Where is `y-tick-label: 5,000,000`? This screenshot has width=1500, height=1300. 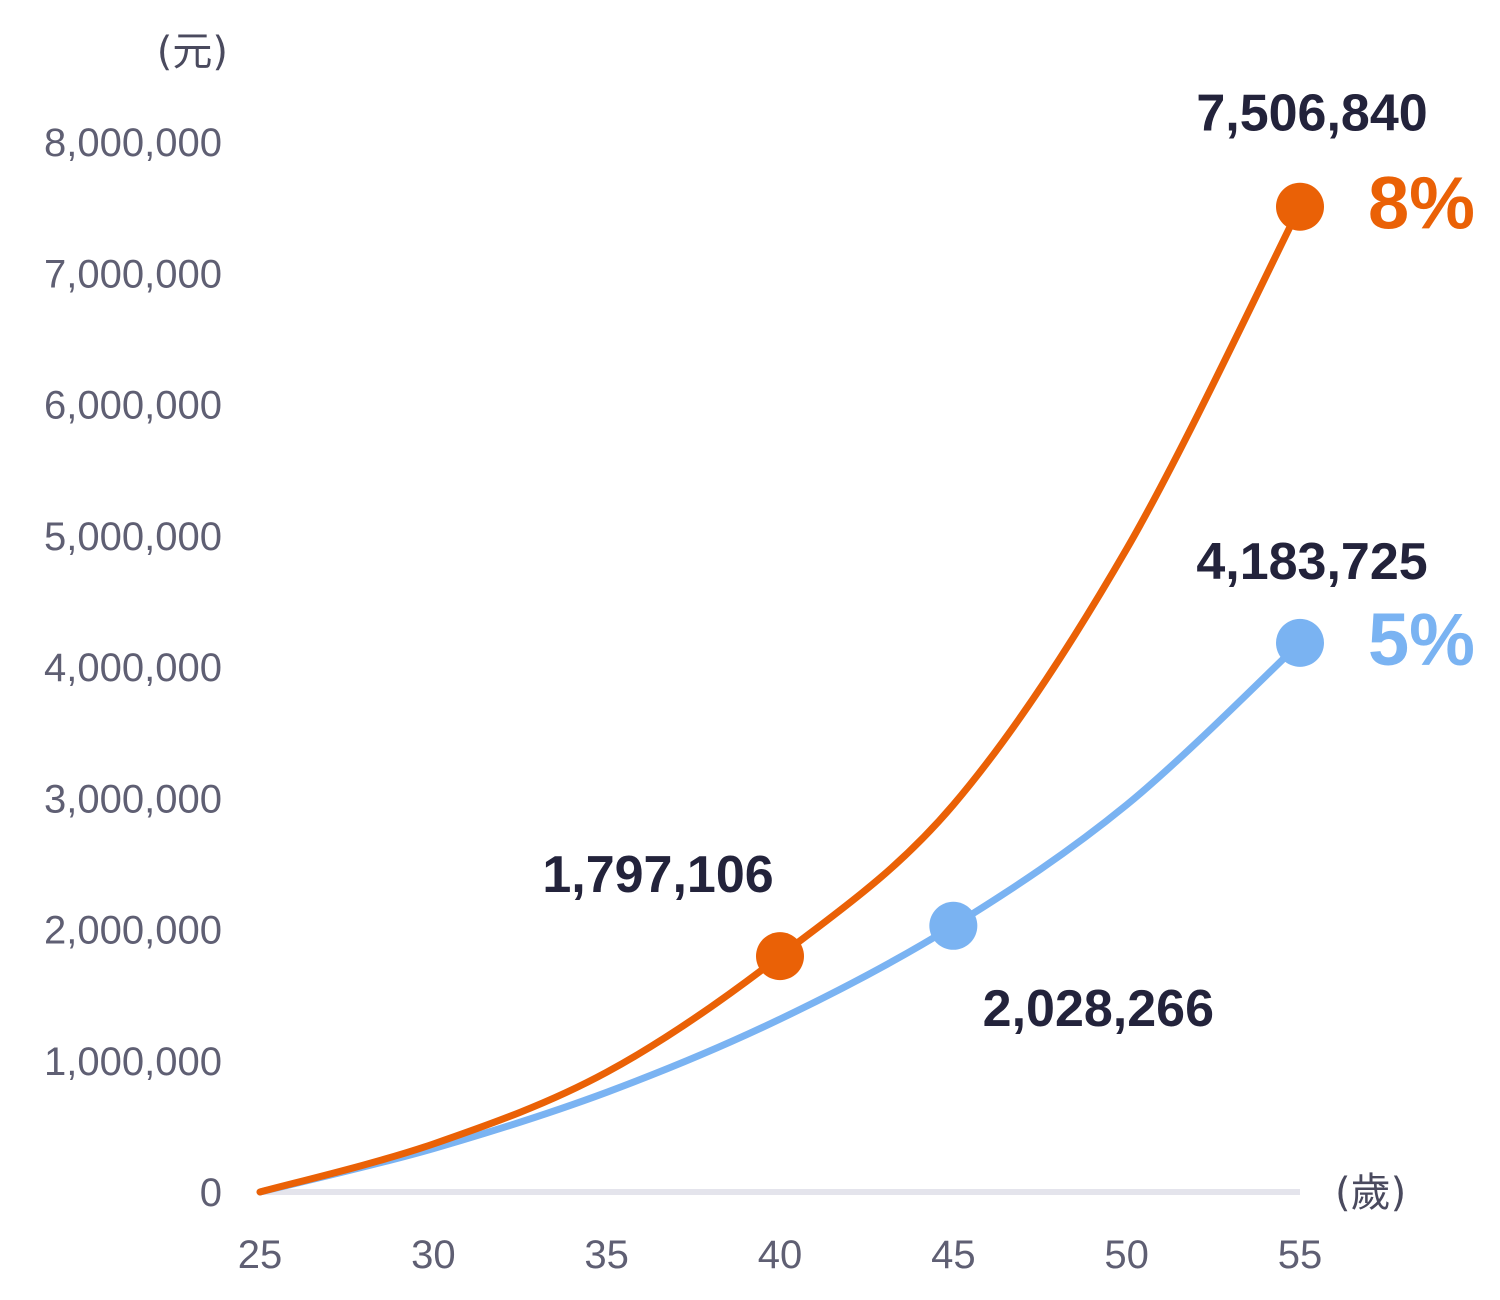
y-tick-label: 5,000,000 is located at coordinates (133, 537).